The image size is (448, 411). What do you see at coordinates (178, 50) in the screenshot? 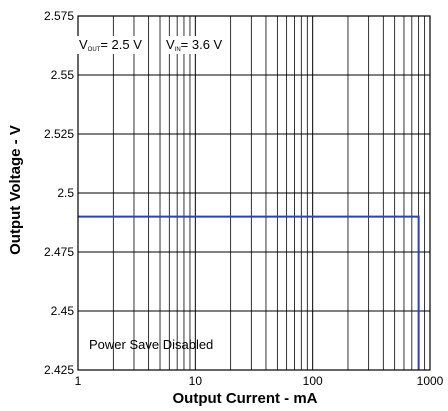
I see `vin-subscript: IN` at bounding box center [178, 50].